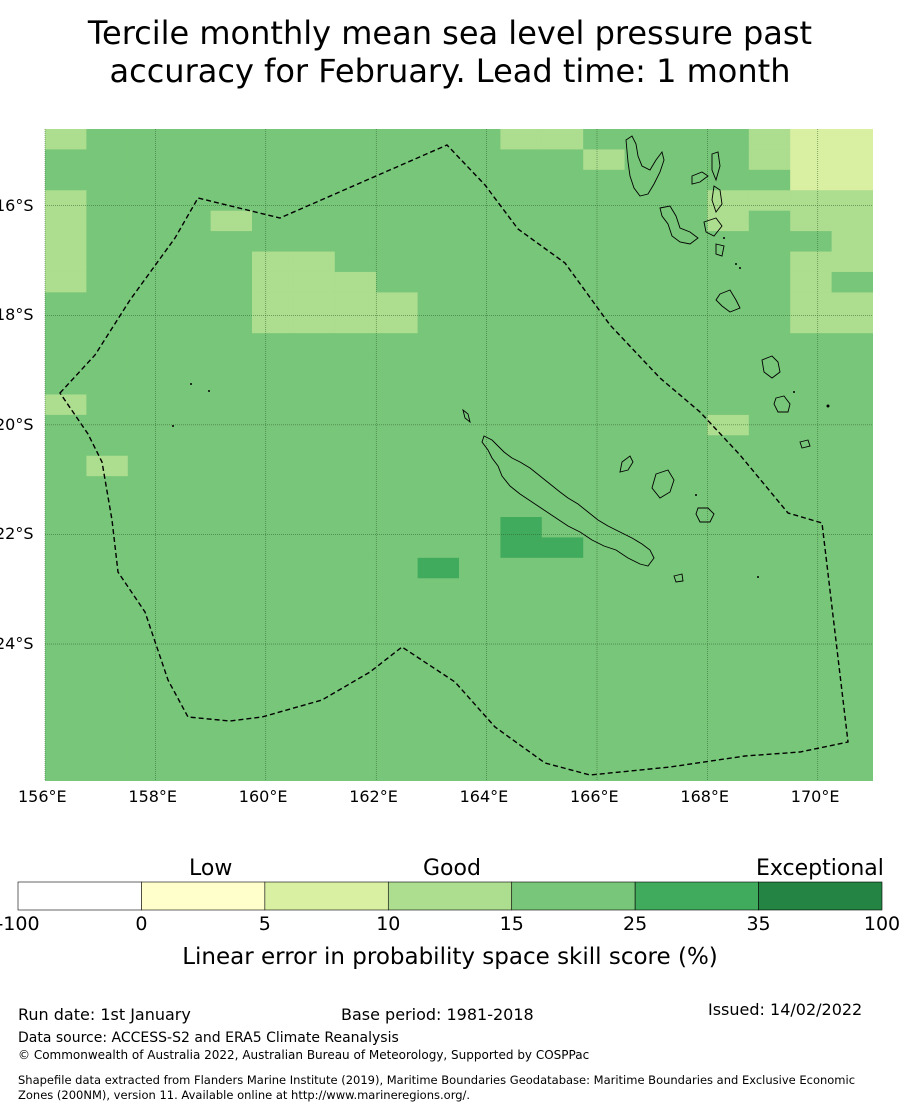 The image size is (900, 1110). I want to click on isle-of-pines, so click(678, 578).